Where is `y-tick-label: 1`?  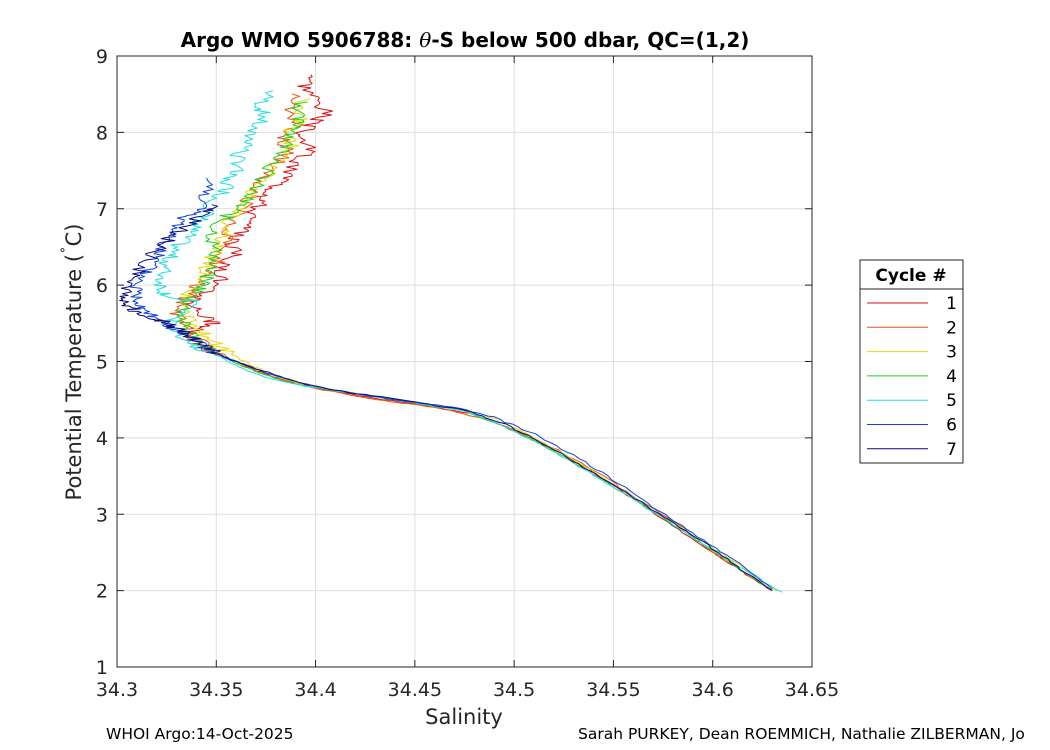
y-tick-label: 1 is located at coordinates (102, 668).